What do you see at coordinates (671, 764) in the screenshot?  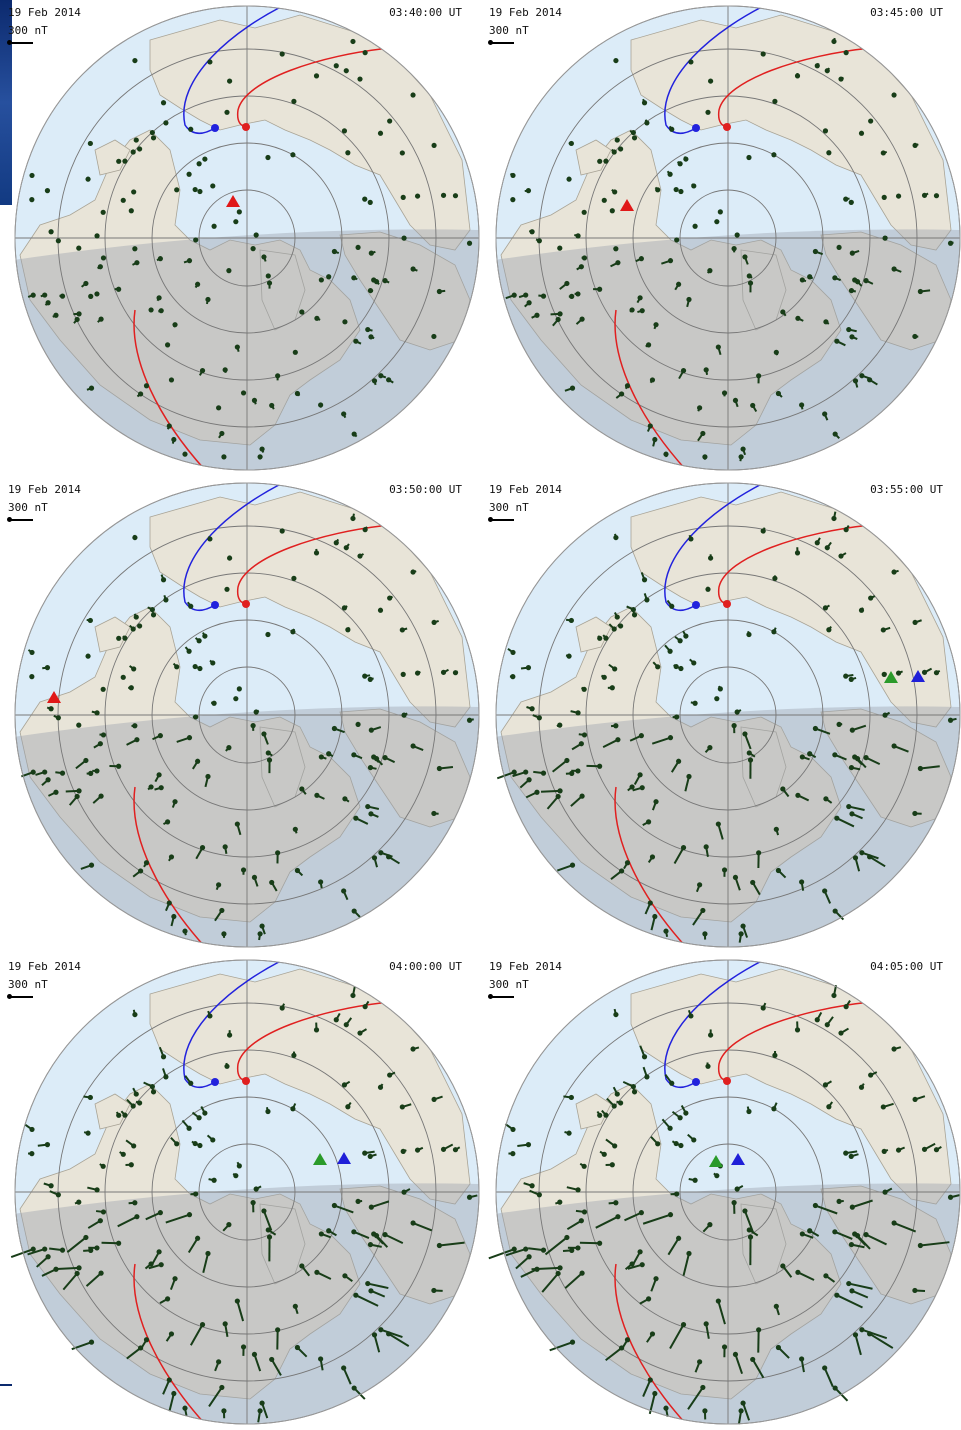 I see `land-mass` at bounding box center [671, 764].